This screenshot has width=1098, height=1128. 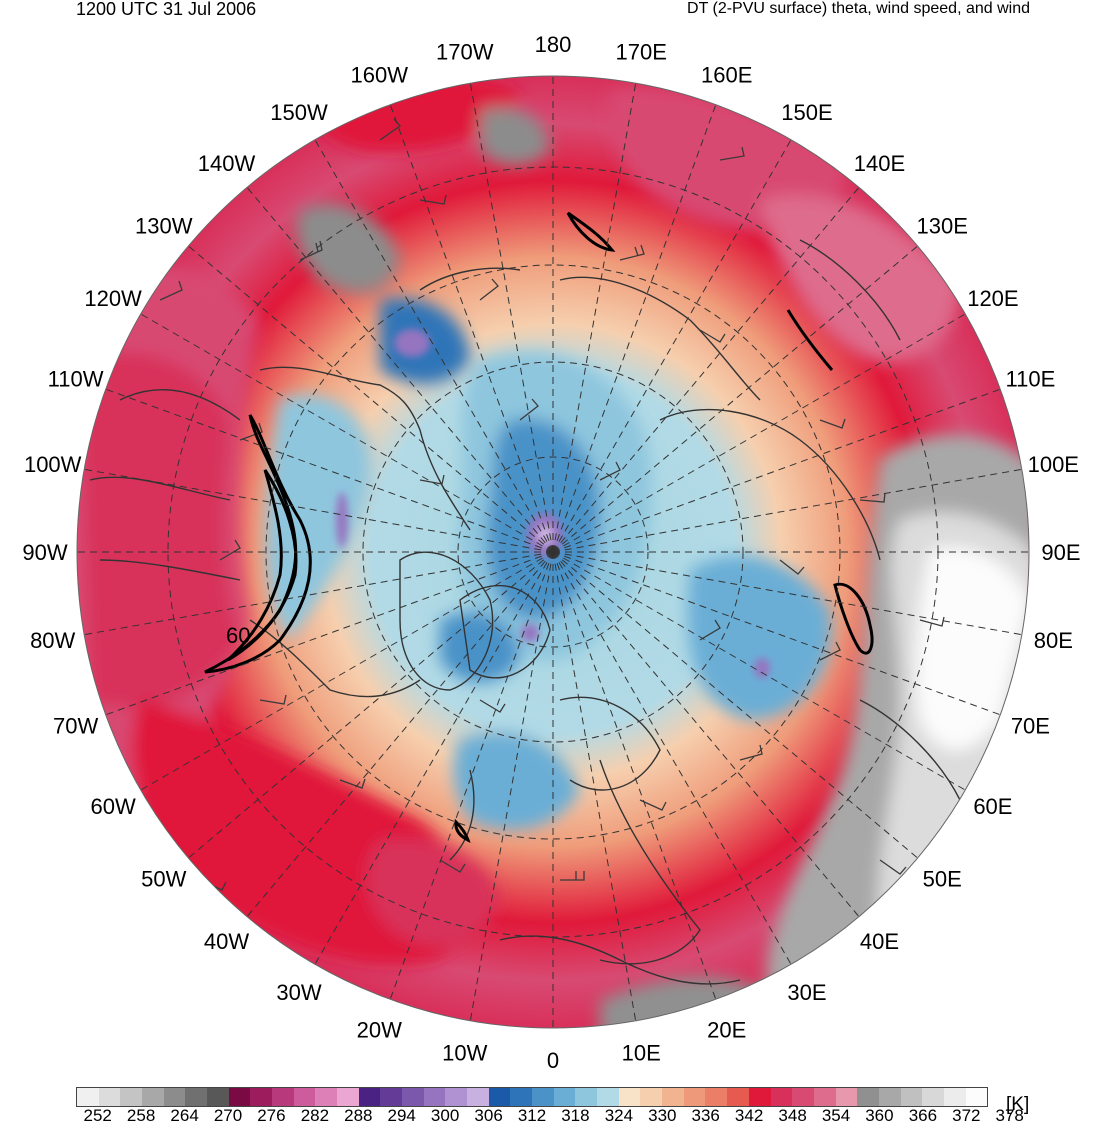 What do you see at coordinates (992, 806) in the screenshot?
I see `longitude-label: 60E` at bounding box center [992, 806].